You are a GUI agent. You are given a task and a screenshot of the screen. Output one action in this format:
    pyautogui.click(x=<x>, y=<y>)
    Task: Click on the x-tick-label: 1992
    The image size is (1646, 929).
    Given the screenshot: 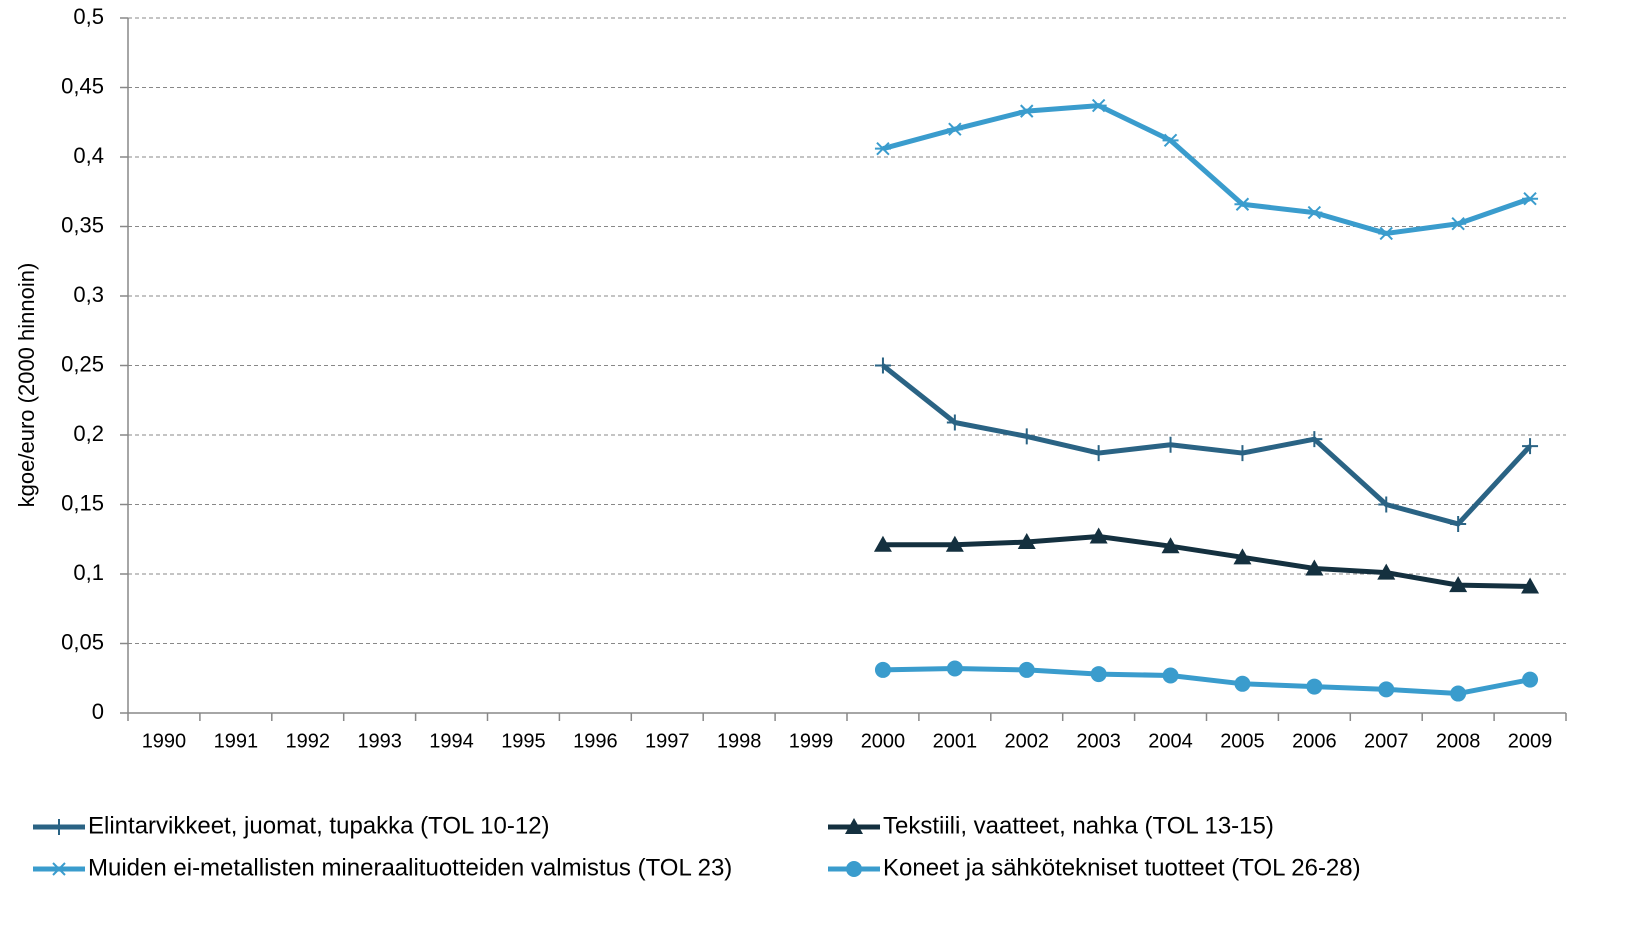 What is the action you would take?
    pyautogui.click(x=308, y=741)
    